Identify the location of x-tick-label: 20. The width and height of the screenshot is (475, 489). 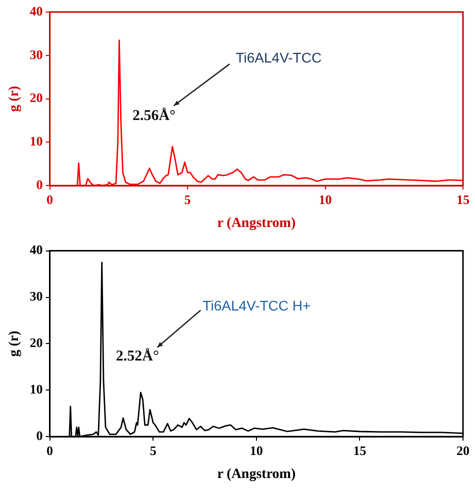
(463, 450).